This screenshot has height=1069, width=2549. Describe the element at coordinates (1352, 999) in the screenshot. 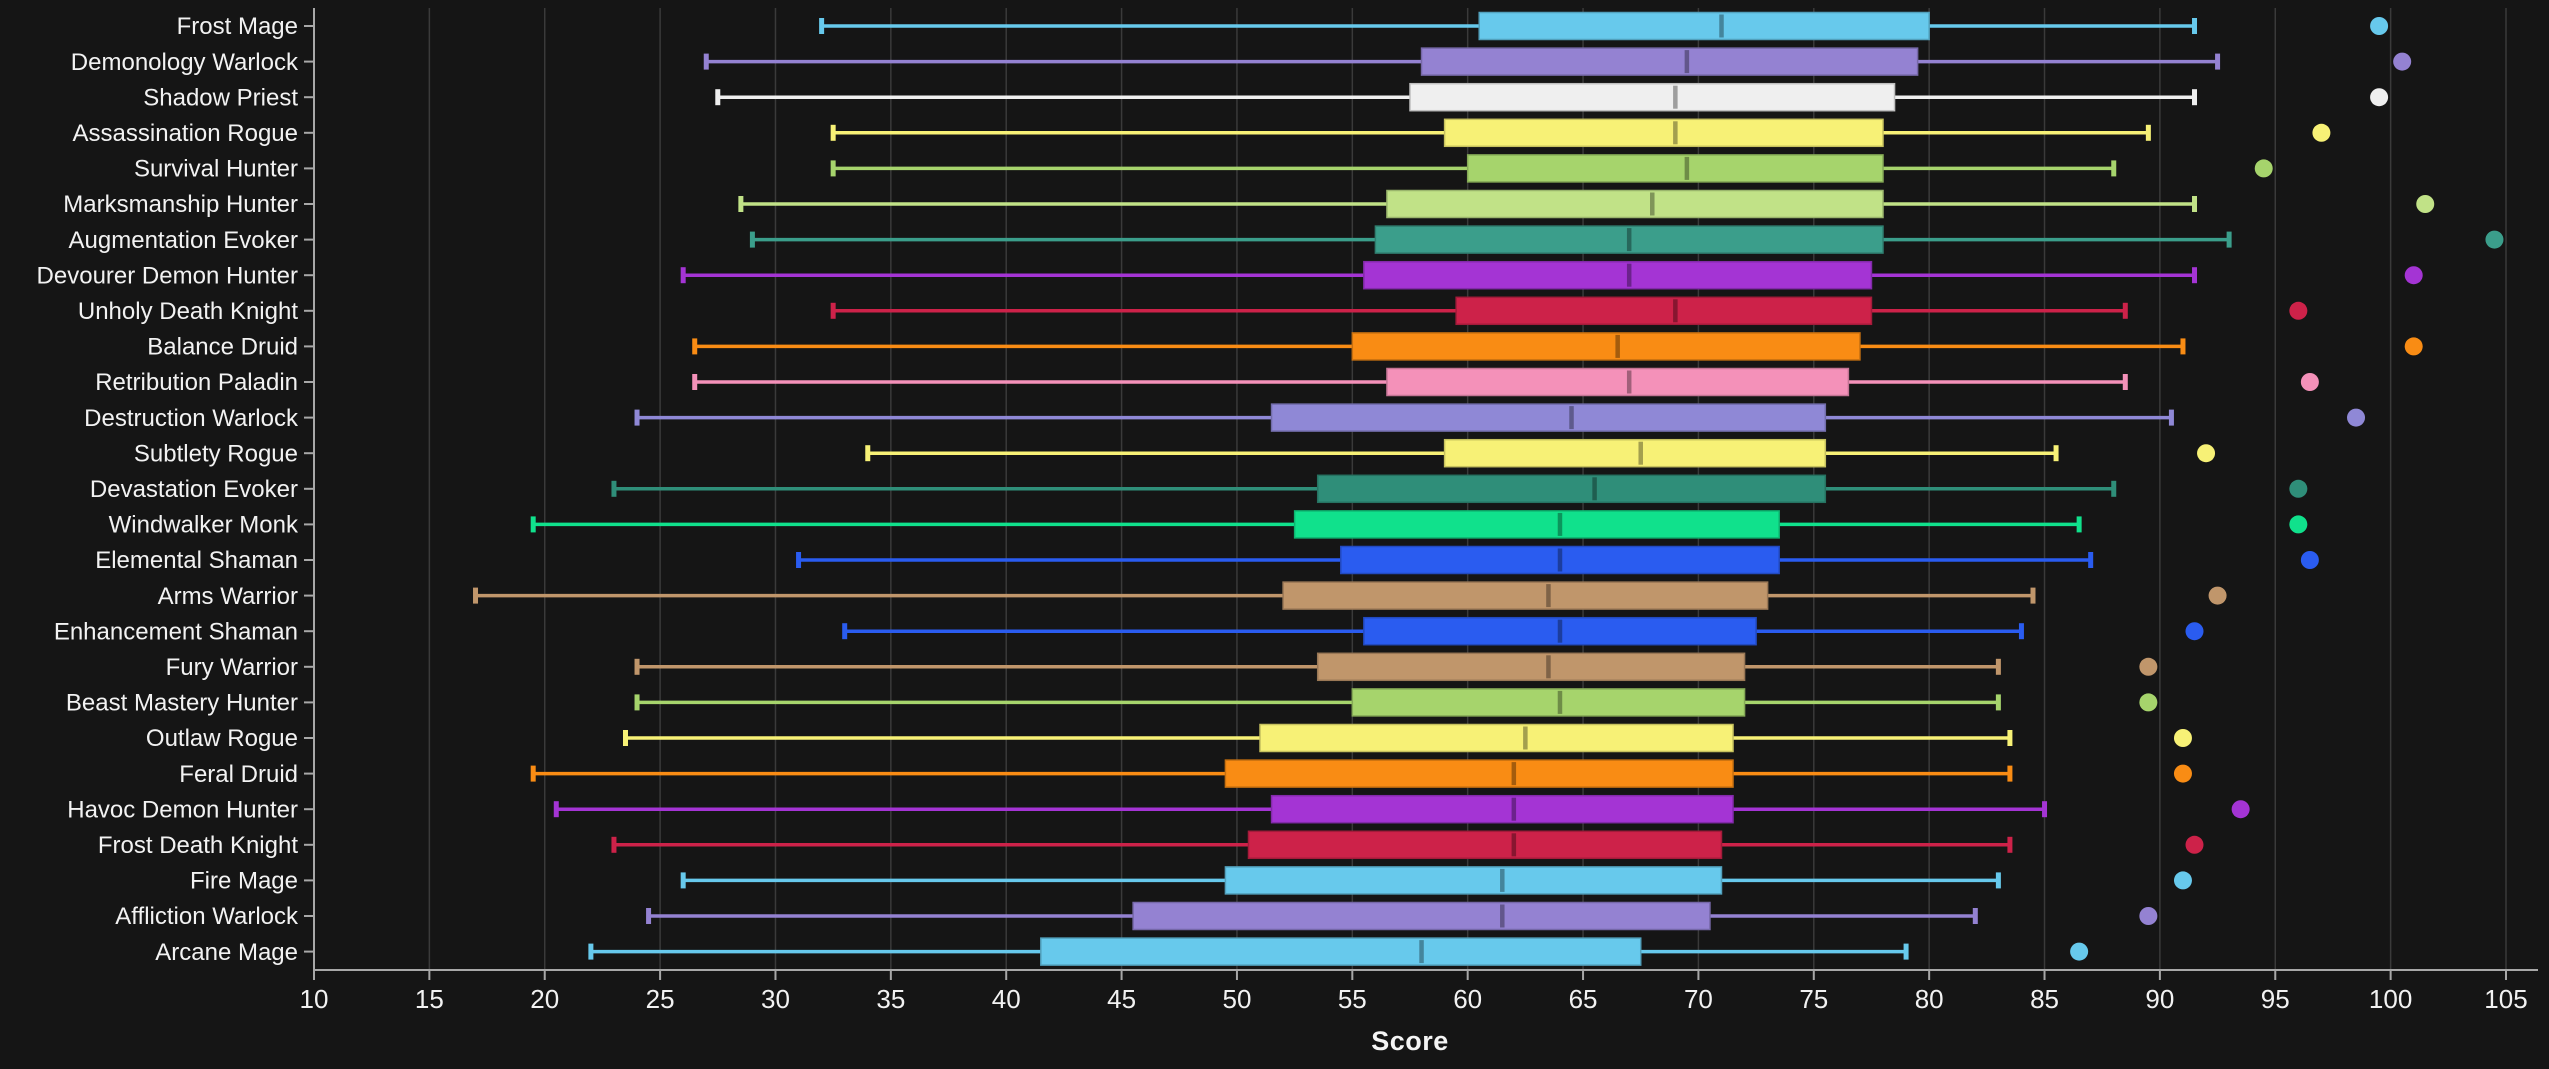

I see `x-tick-label: 55` at that location.